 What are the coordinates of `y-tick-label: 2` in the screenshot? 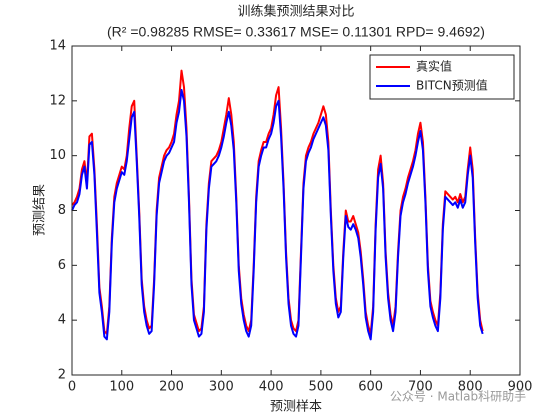 It's located at (62, 375).